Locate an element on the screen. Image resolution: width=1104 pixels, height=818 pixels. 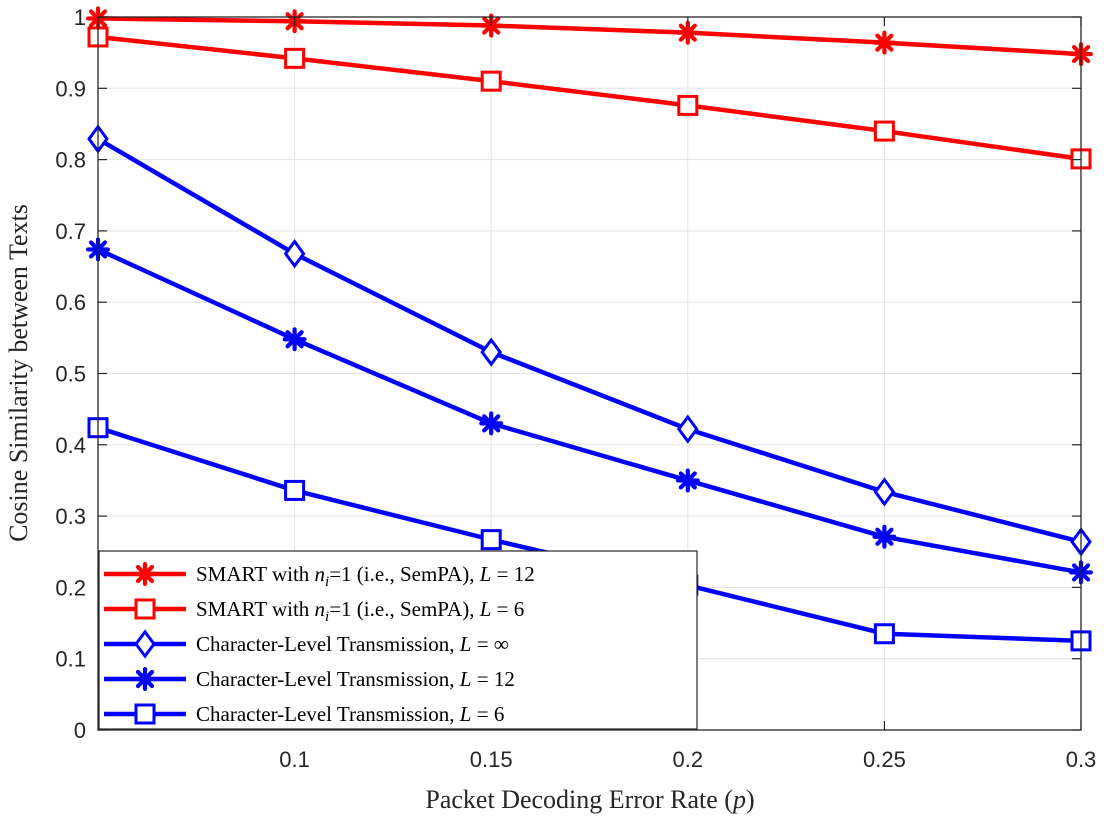
y-tick-label: 0.8 is located at coordinates (70, 160).